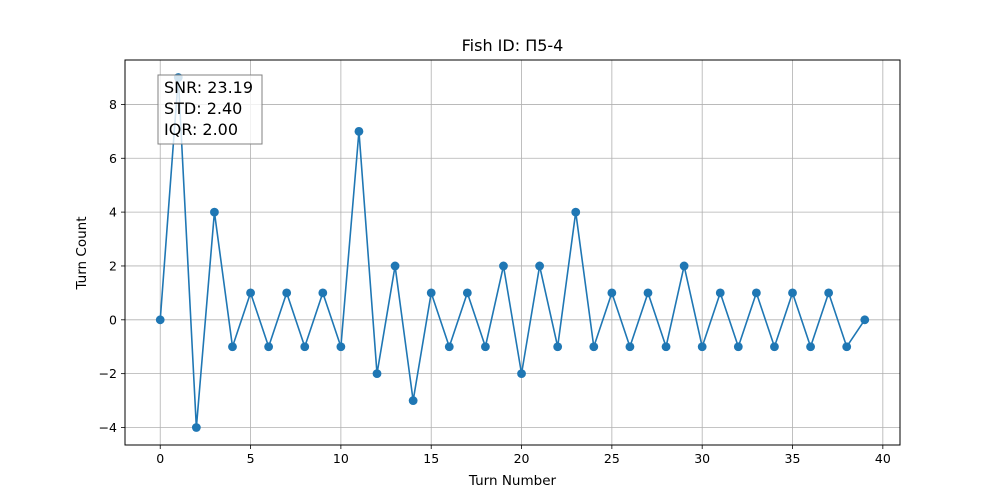 The width and height of the screenshot is (1000, 500). Describe the element at coordinates (201, 129) in the screenshot. I see `stats-iqr: IQR: 2.00` at that location.